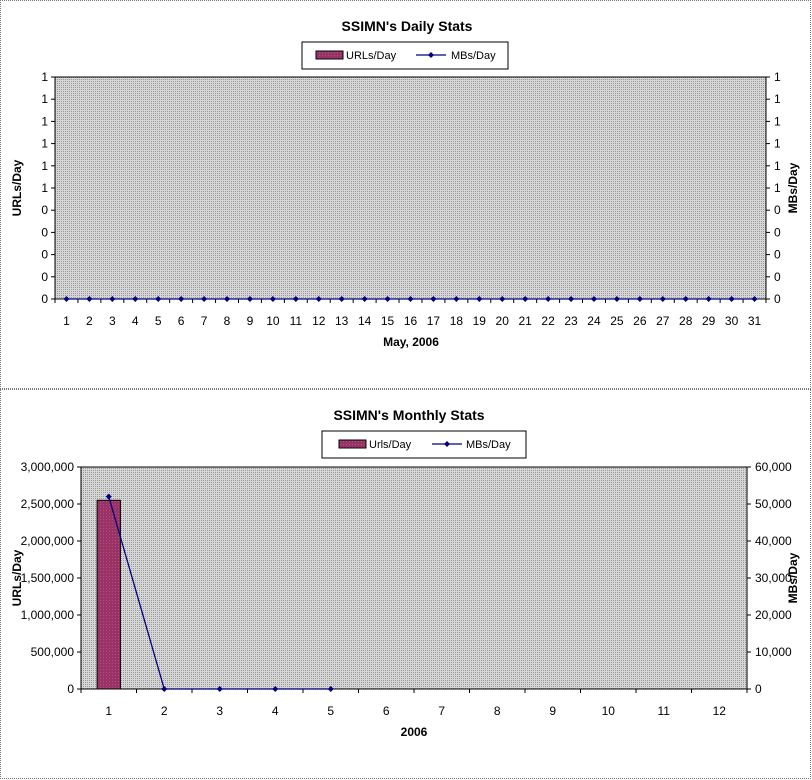  What do you see at coordinates (388, 321) in the screenshot?
I see `x-tick-label: 15` at bounding box center [388, 321].